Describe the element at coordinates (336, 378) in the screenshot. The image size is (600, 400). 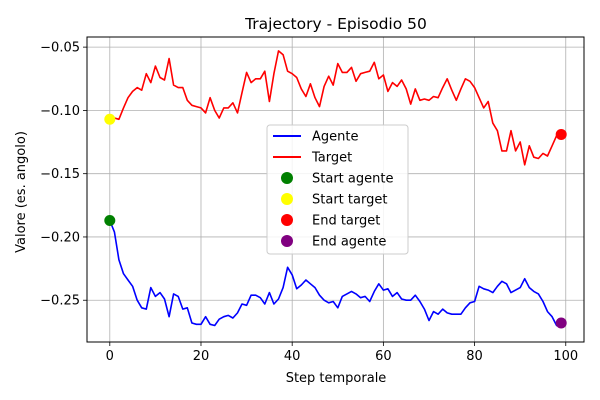
I see `x-axis-label: Step temporale` at that location.